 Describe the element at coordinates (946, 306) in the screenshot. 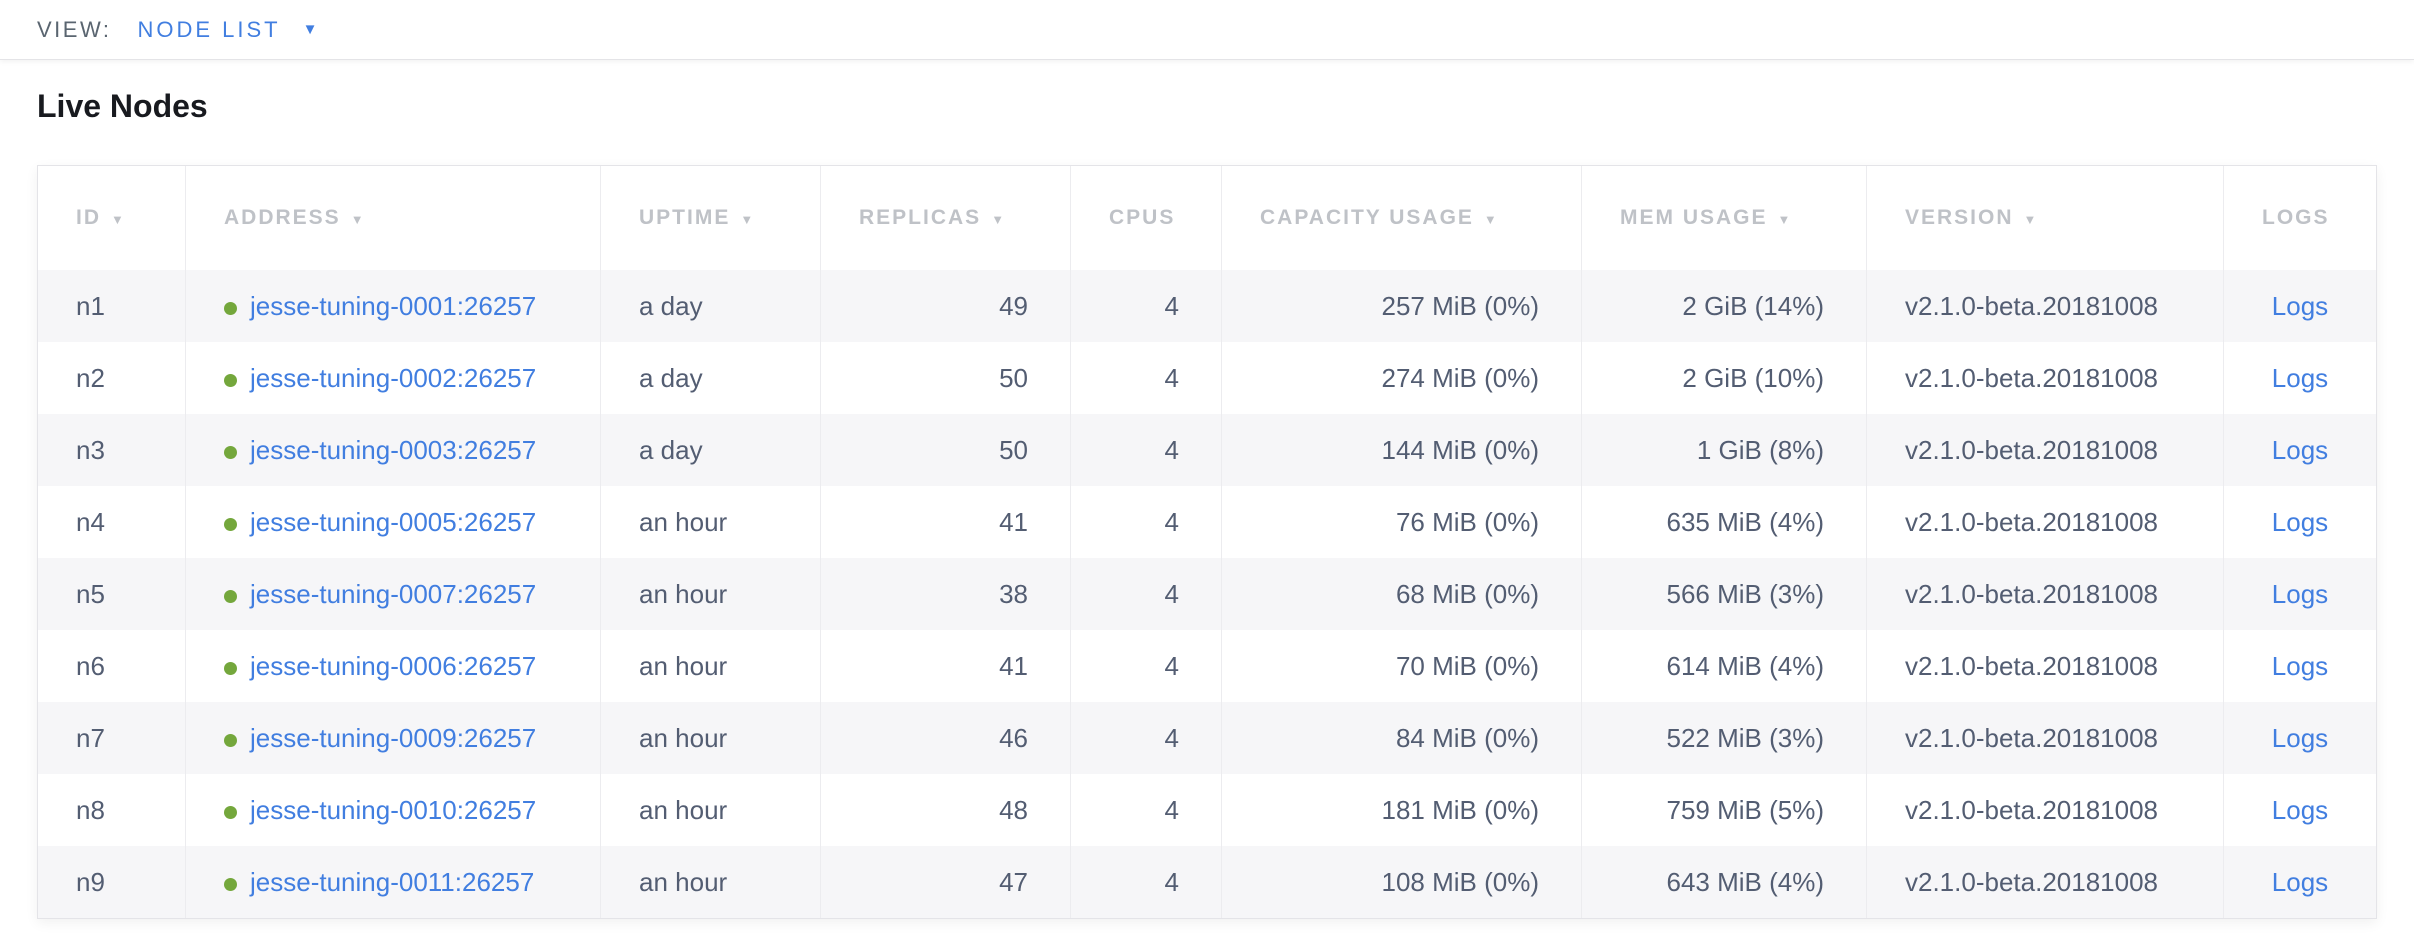

I see `cell-replicas: 49` at that location.